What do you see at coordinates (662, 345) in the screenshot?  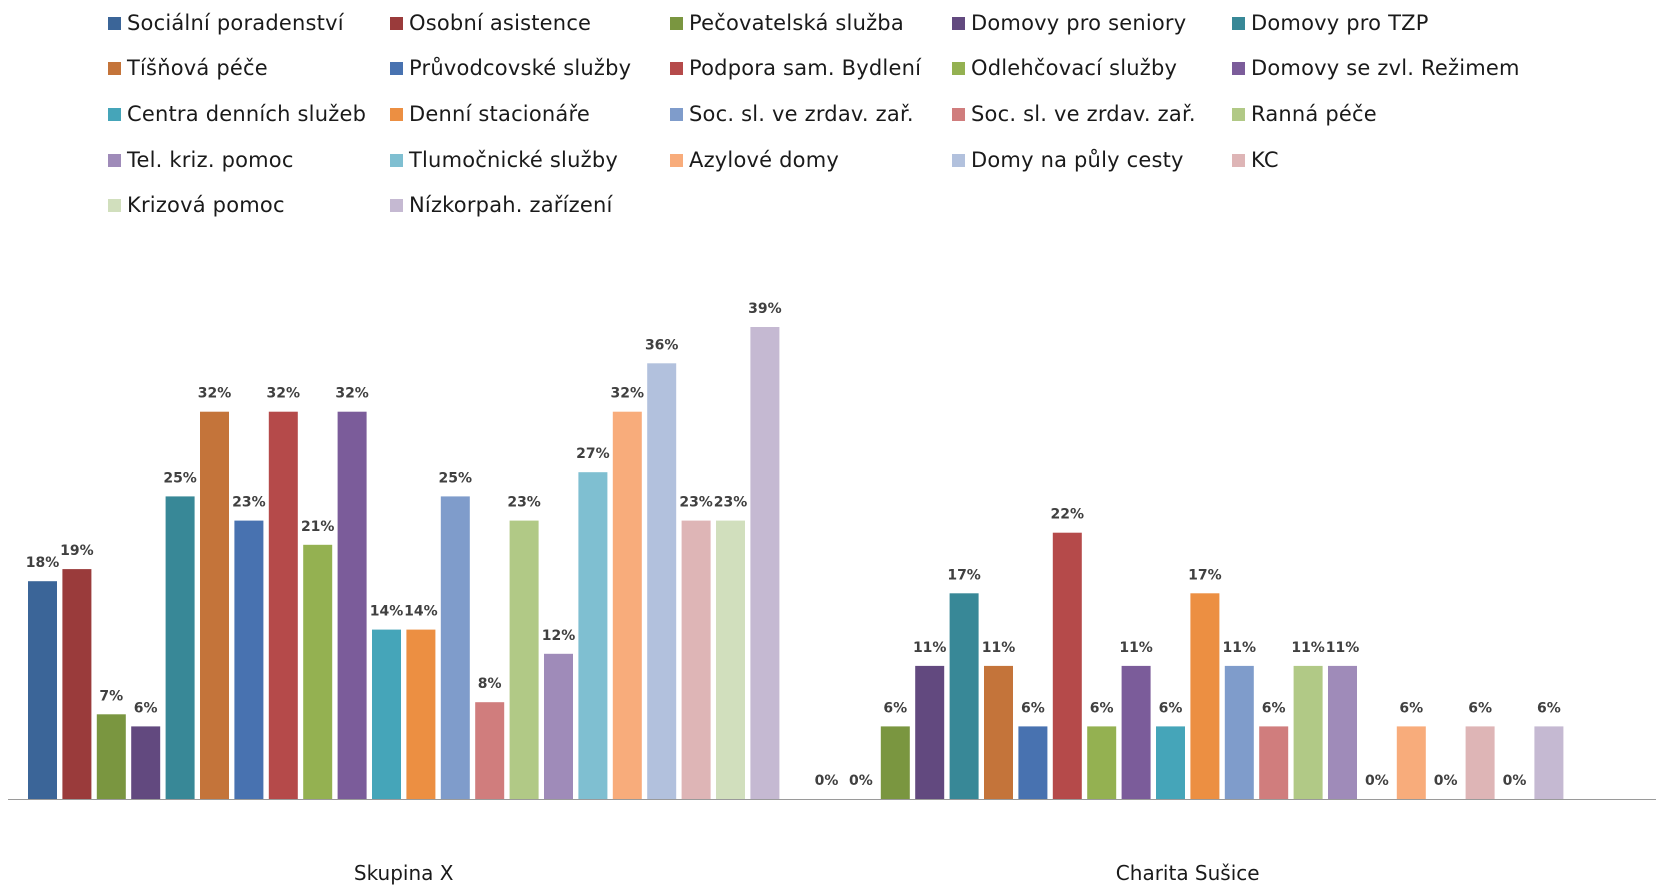 I see `data-label: 36%` at bounding box center [662, 345].